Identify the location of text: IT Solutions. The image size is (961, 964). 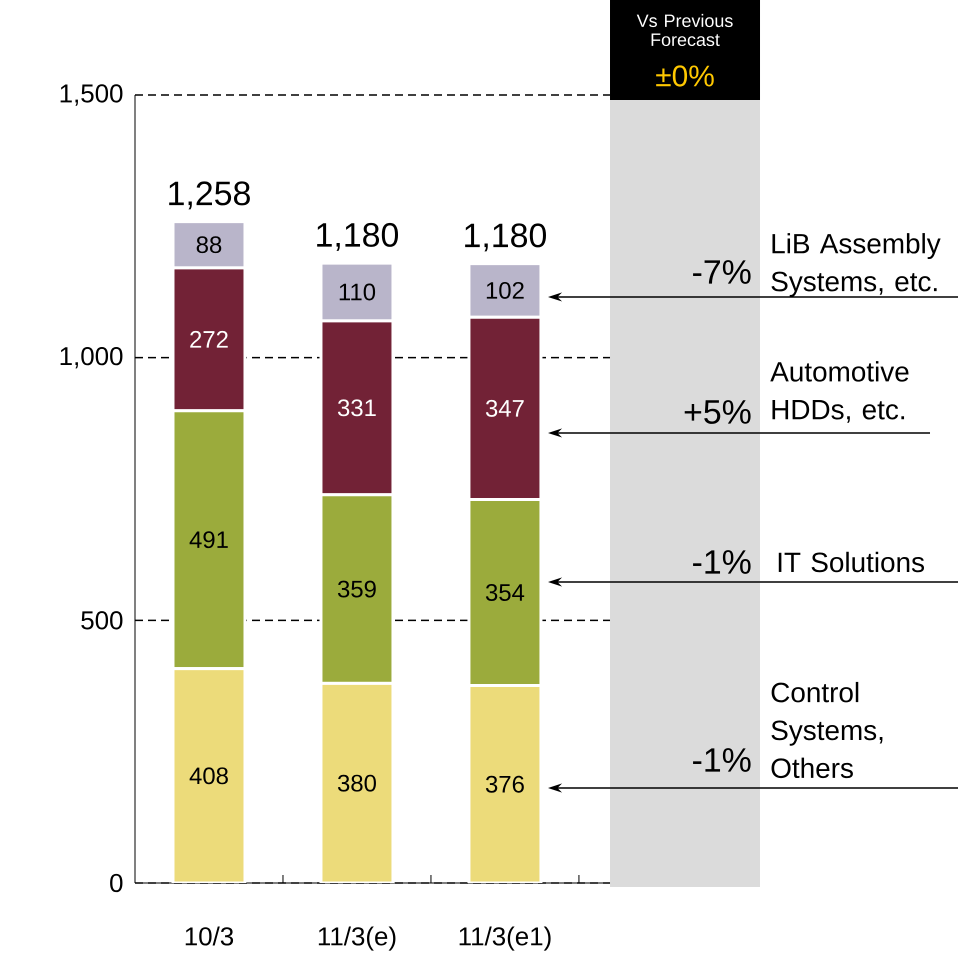
(851, 562).